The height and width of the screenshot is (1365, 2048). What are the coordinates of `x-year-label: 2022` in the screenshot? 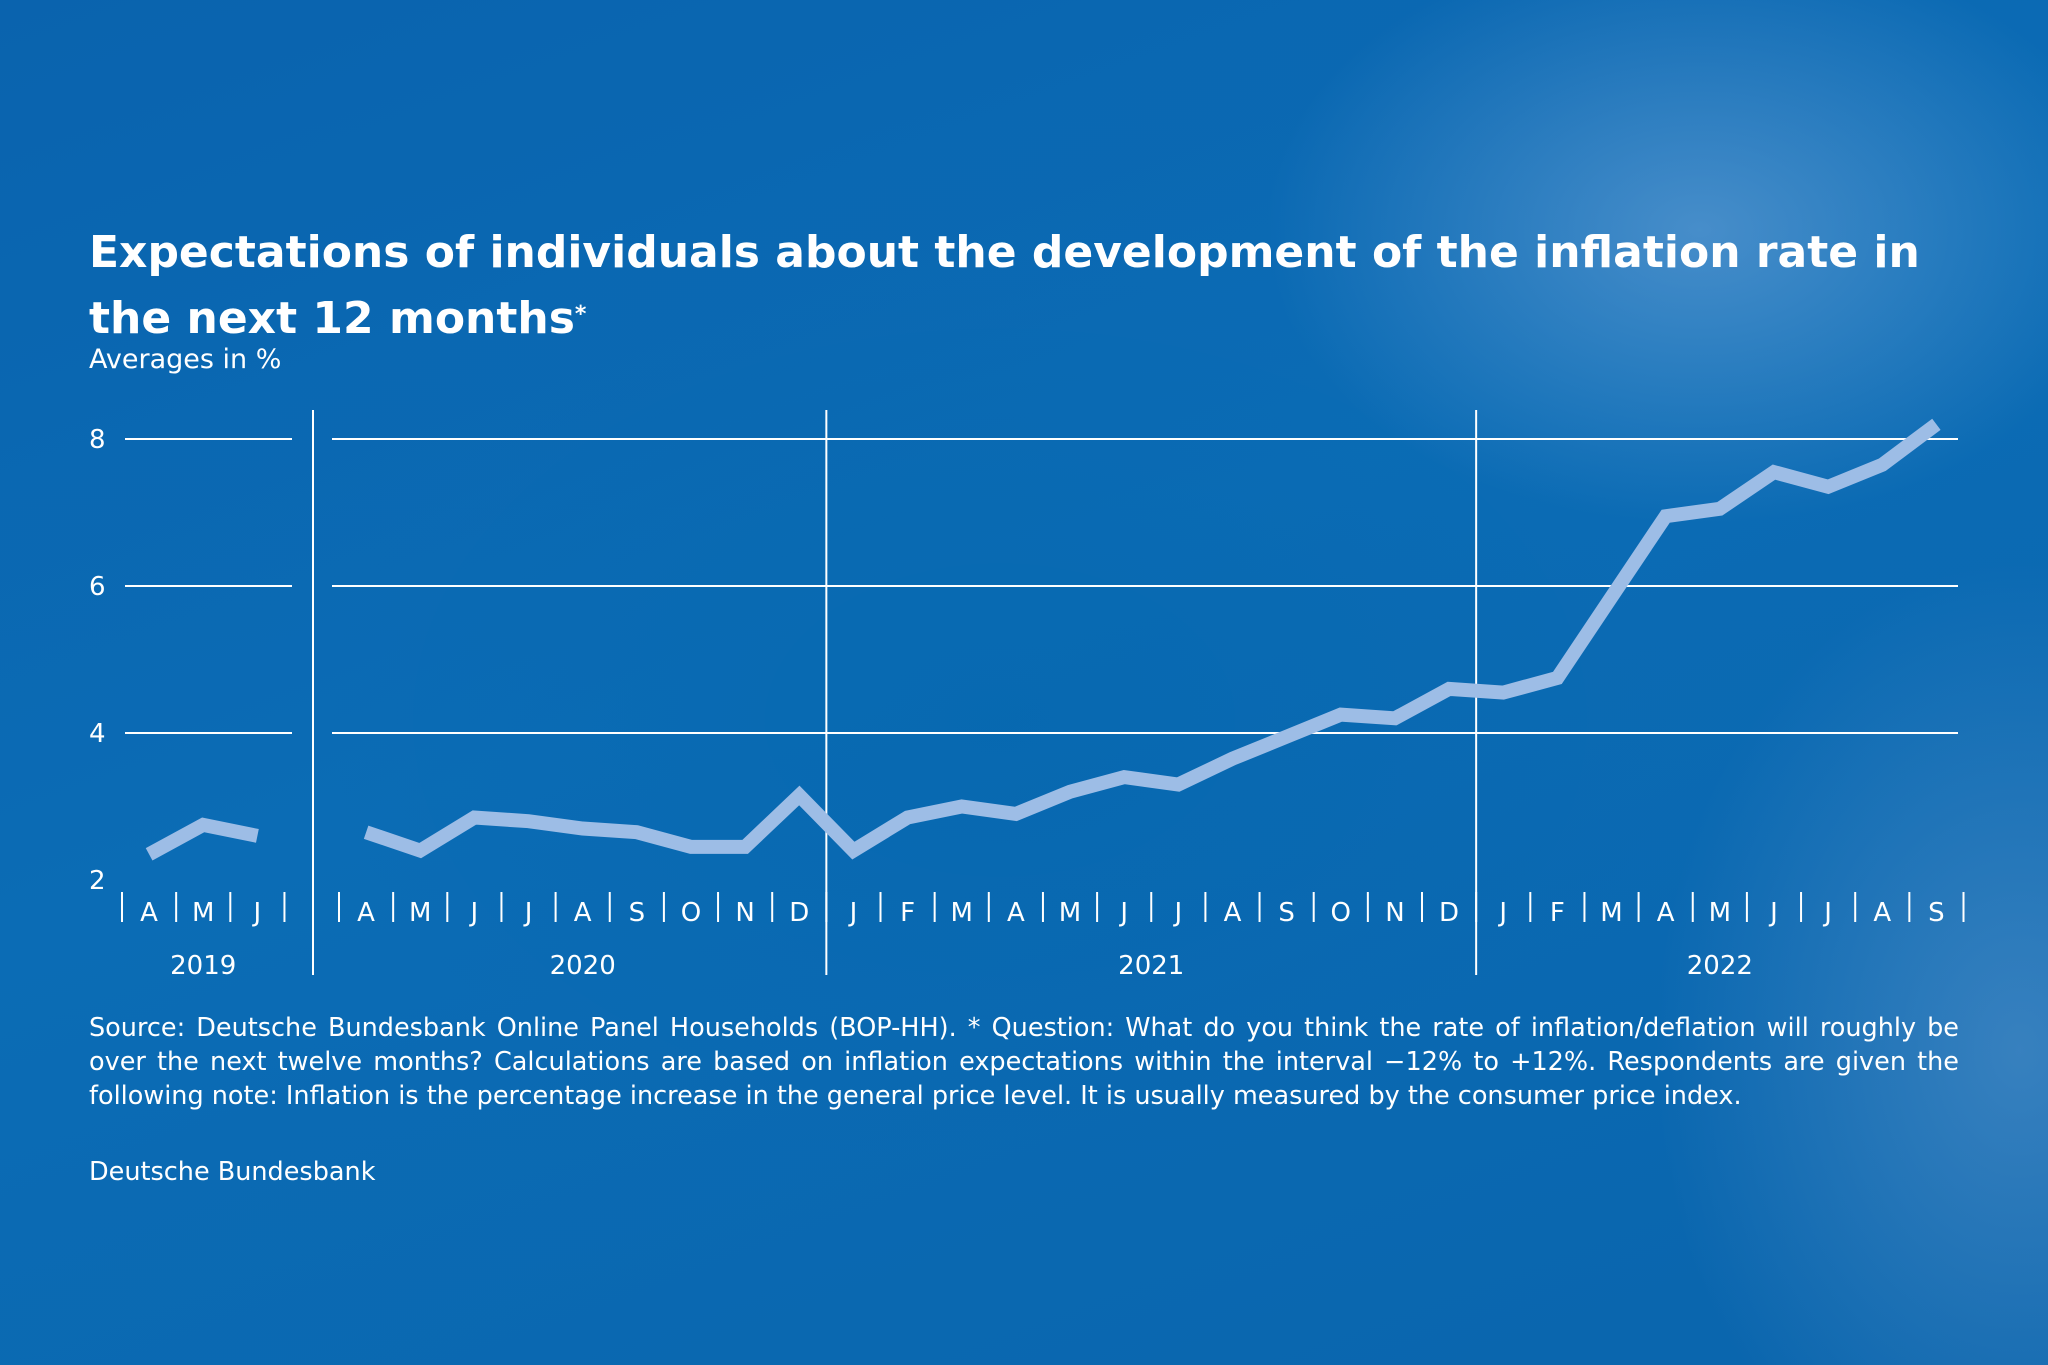 It's located at (1720, 966).